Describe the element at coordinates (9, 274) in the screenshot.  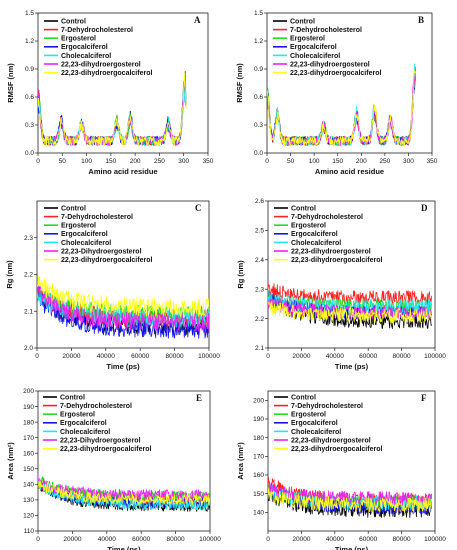
I see `y-axis-label: Rg (nm)` at that location.